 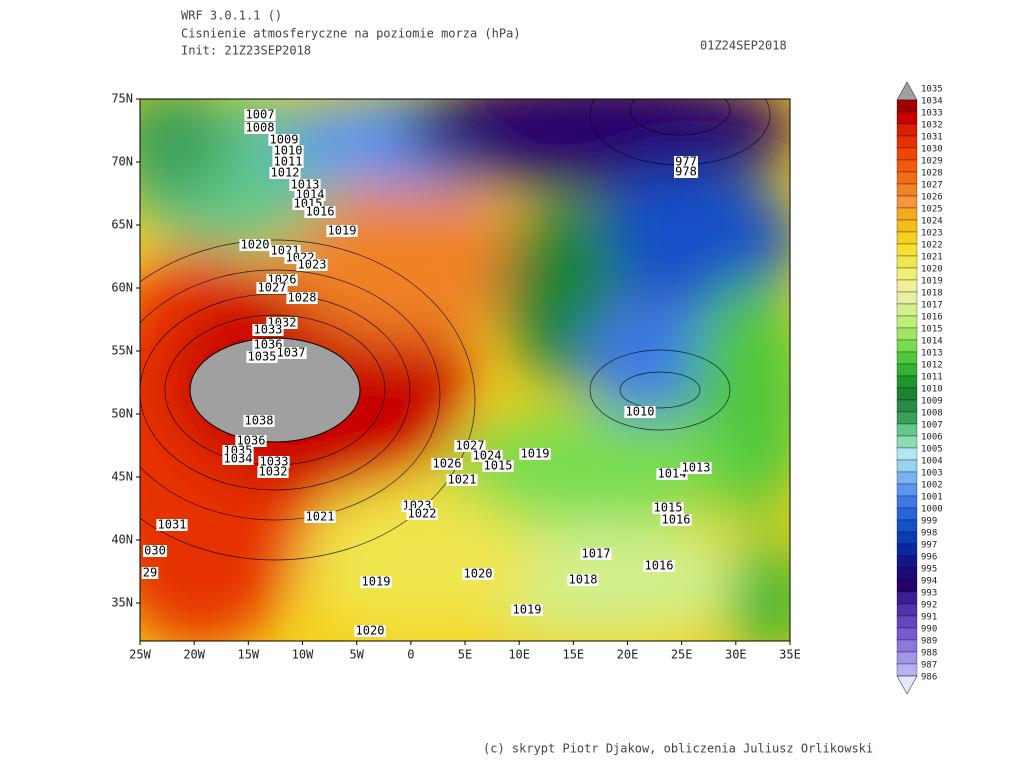 I want to click on colorbar-label: 991, so click(x=929, y=618).